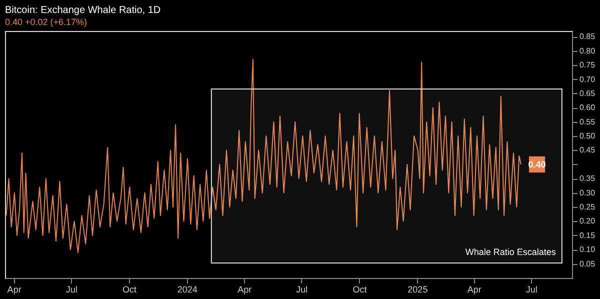  I want to click on y-tick-label: 0.05, so click(588, 263).